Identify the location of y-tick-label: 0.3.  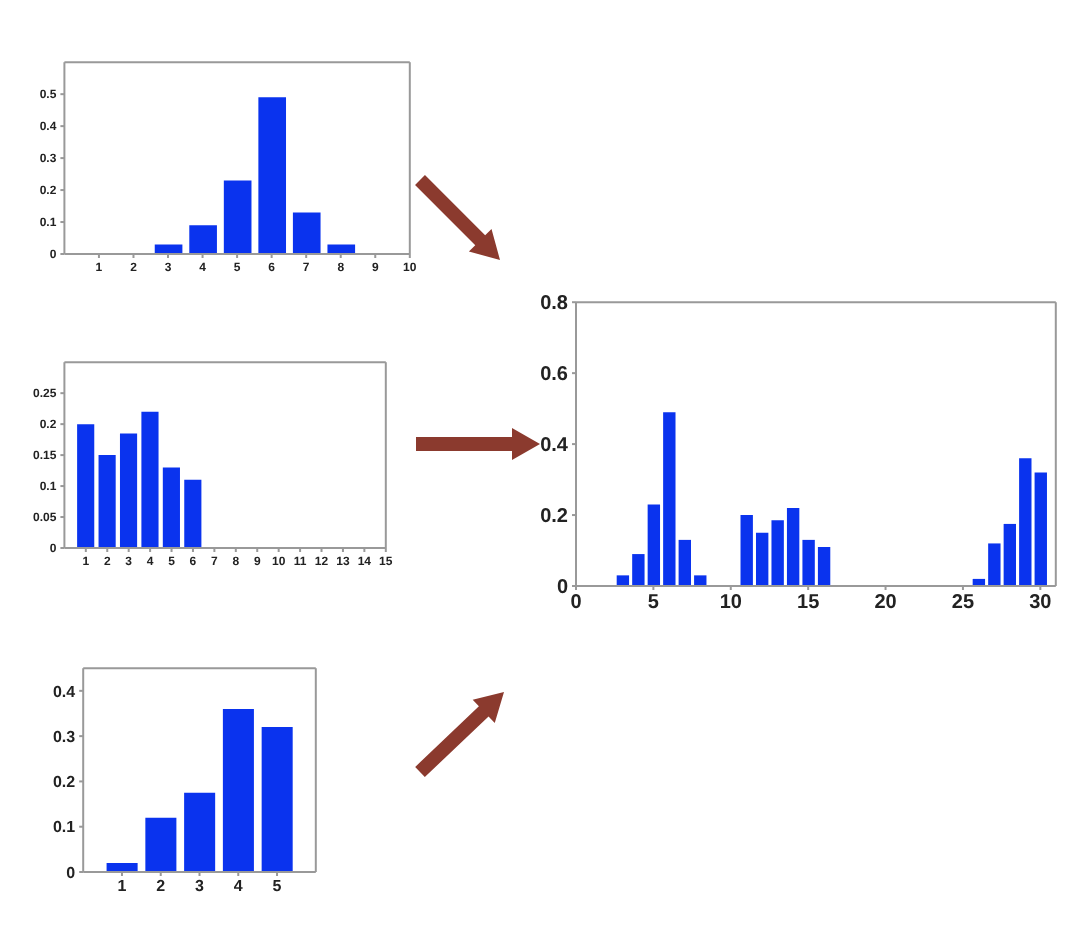
(64, 736).